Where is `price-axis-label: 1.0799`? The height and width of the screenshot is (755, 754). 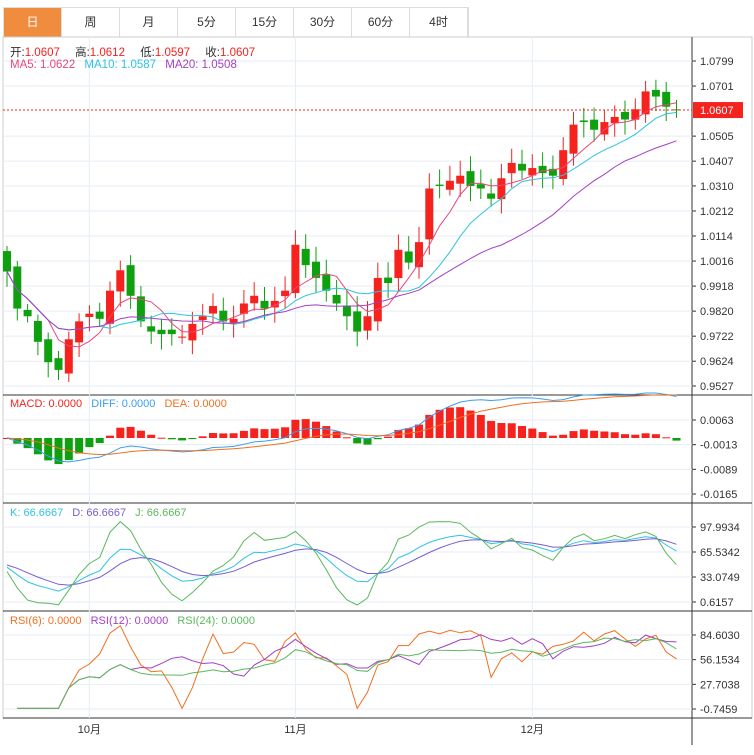
price-axis-label: 1.0799 is located at coordinates (717, 62).